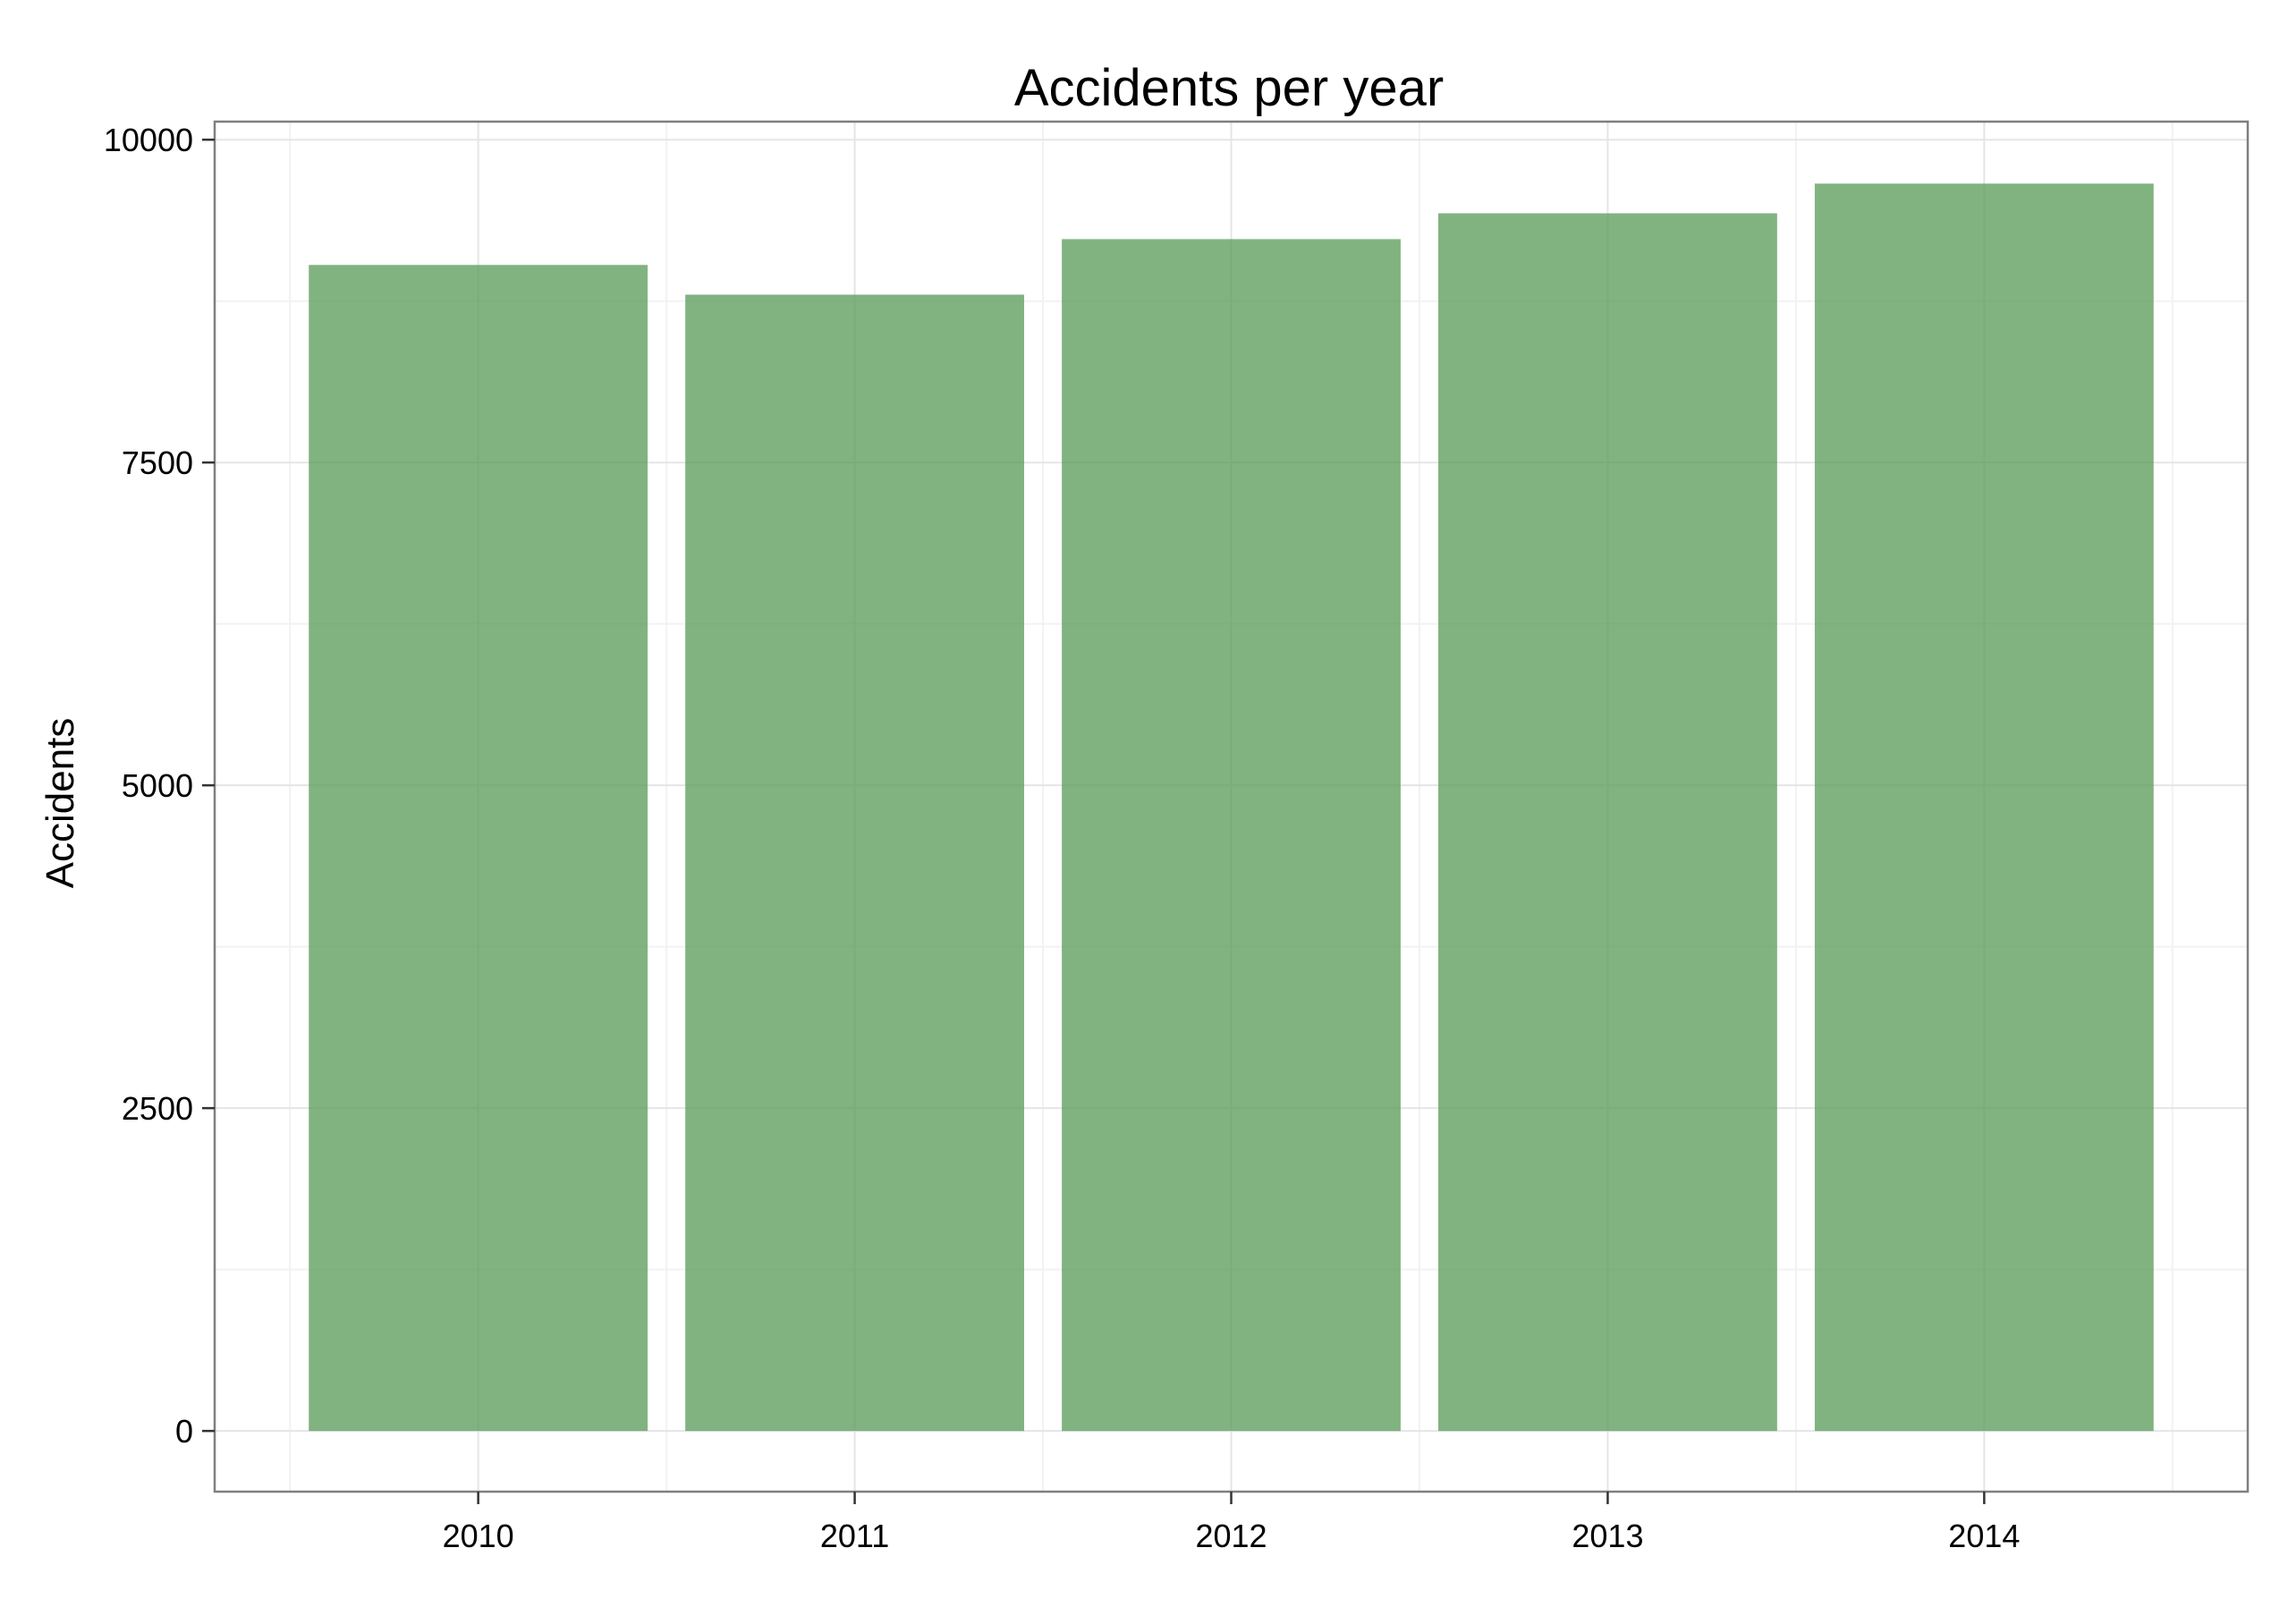 This screenshot has width=2288, height=1624. What do you see at coordinates (1231, 835) in the screenshot?
I see `bar-2012` at bounding box center [1231, 835].